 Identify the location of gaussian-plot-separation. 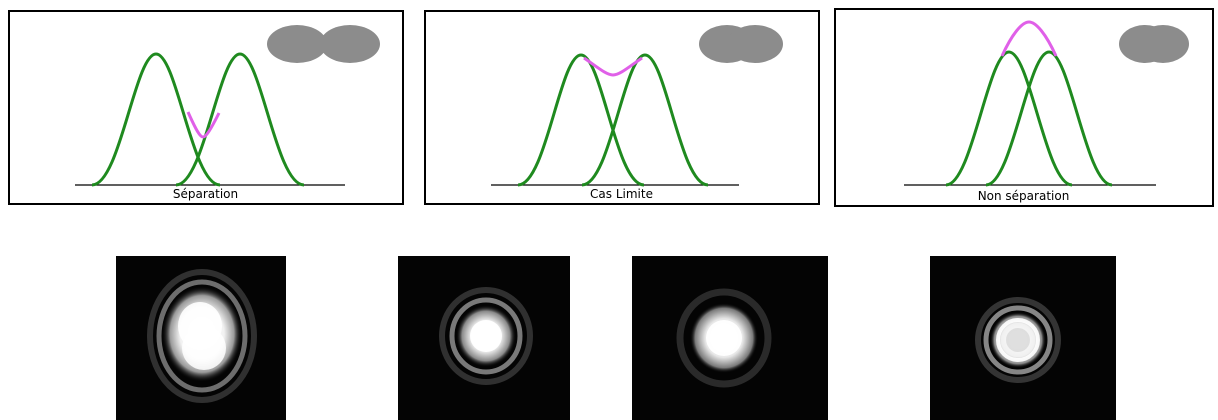
(227, 106).